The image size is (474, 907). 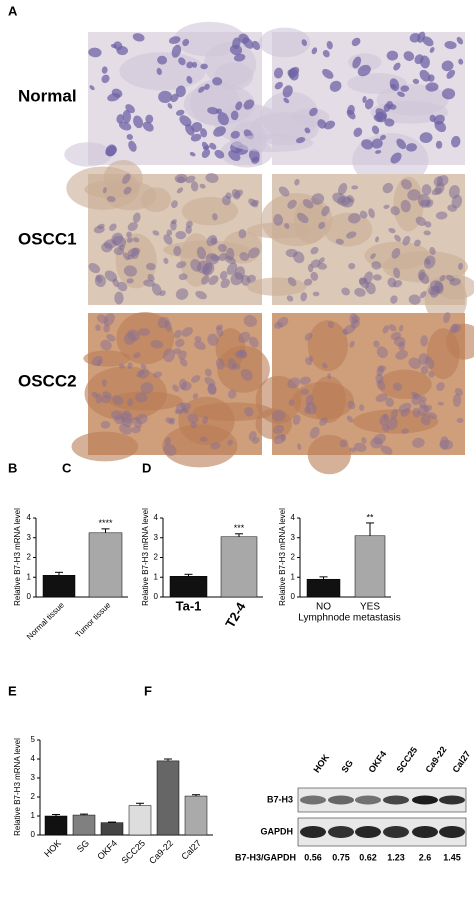 What do you see at coordinates (47, 238) in the screenshot?
I see `row-label: OSCC1` at bounding box center [47, 238].